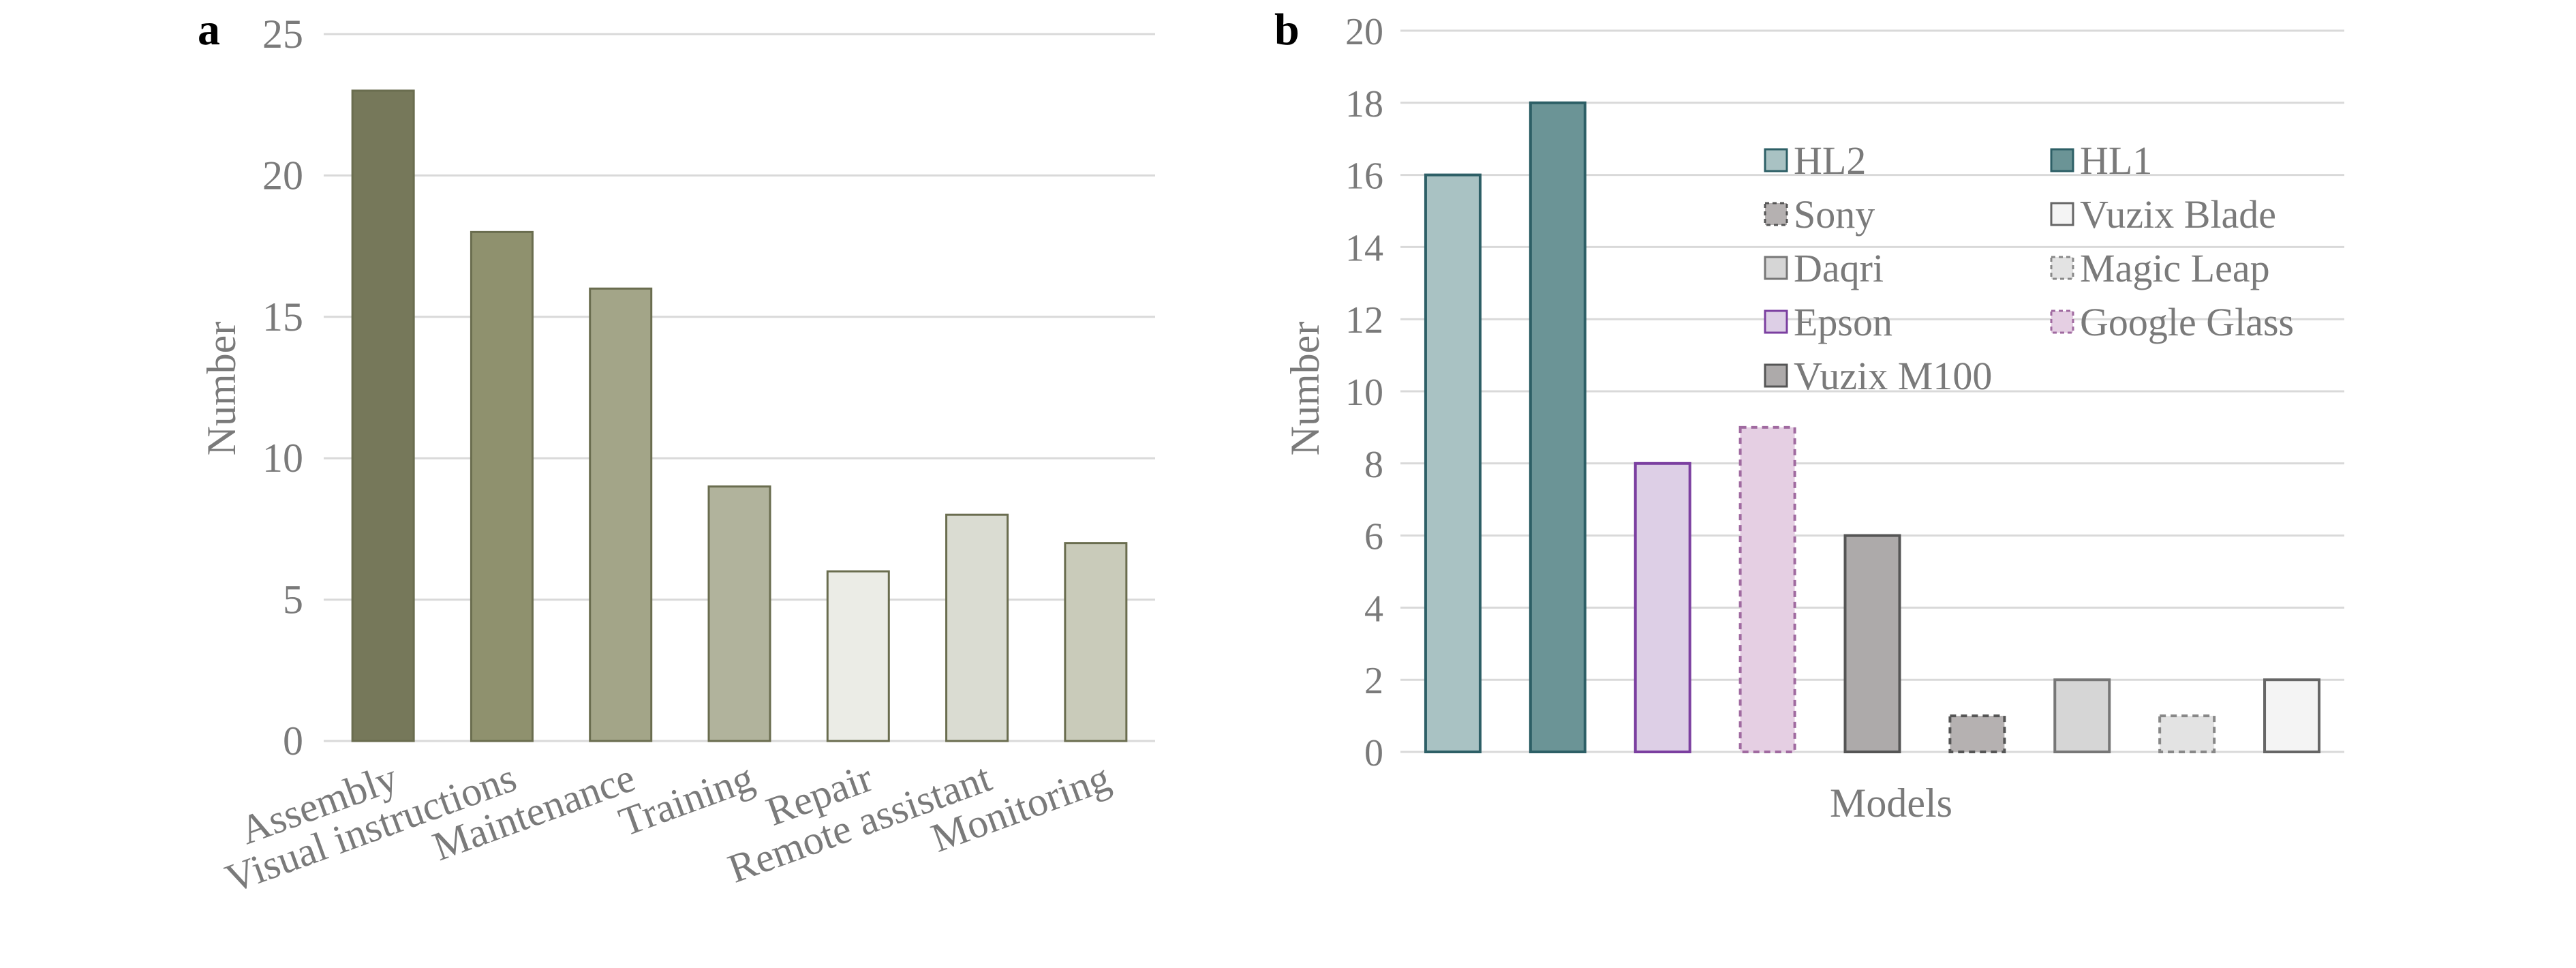  I want to click on y-tick-label: 2, so click(1373, 681).